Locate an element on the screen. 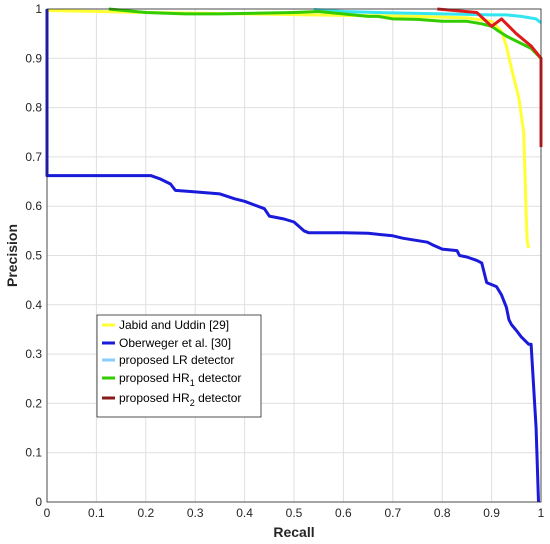 The height and width of the screenshot is (544, 550). y-tick-label: 0.3 is located at coordinates (33, 354).